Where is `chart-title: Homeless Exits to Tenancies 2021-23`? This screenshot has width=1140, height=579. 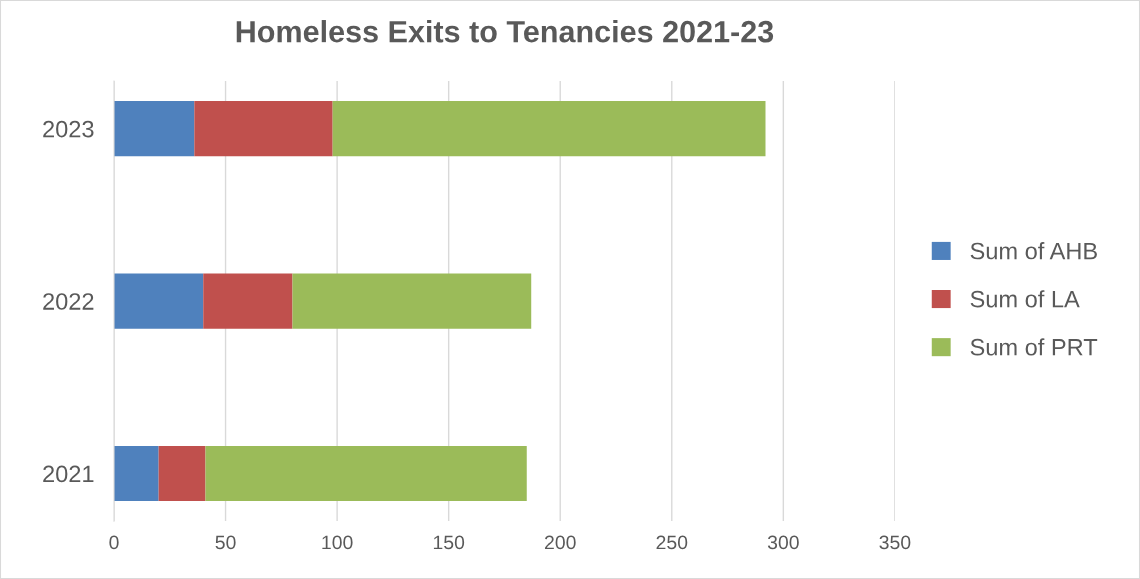
chart-title: Homeless Exits to Tenancies 2021-23 is located at coordinates (505, 31).